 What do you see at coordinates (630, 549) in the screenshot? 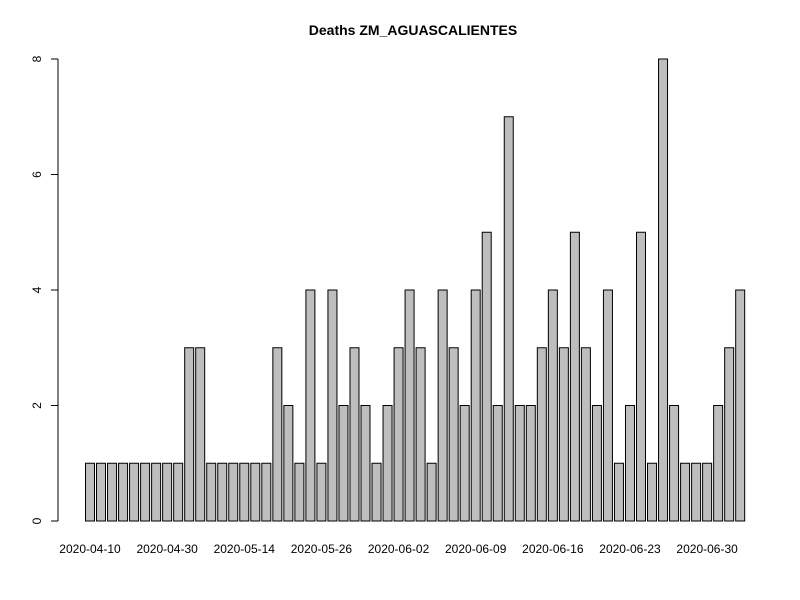
I see `x-tick-label: 2020-06-23` at bounding box center [630, 549].